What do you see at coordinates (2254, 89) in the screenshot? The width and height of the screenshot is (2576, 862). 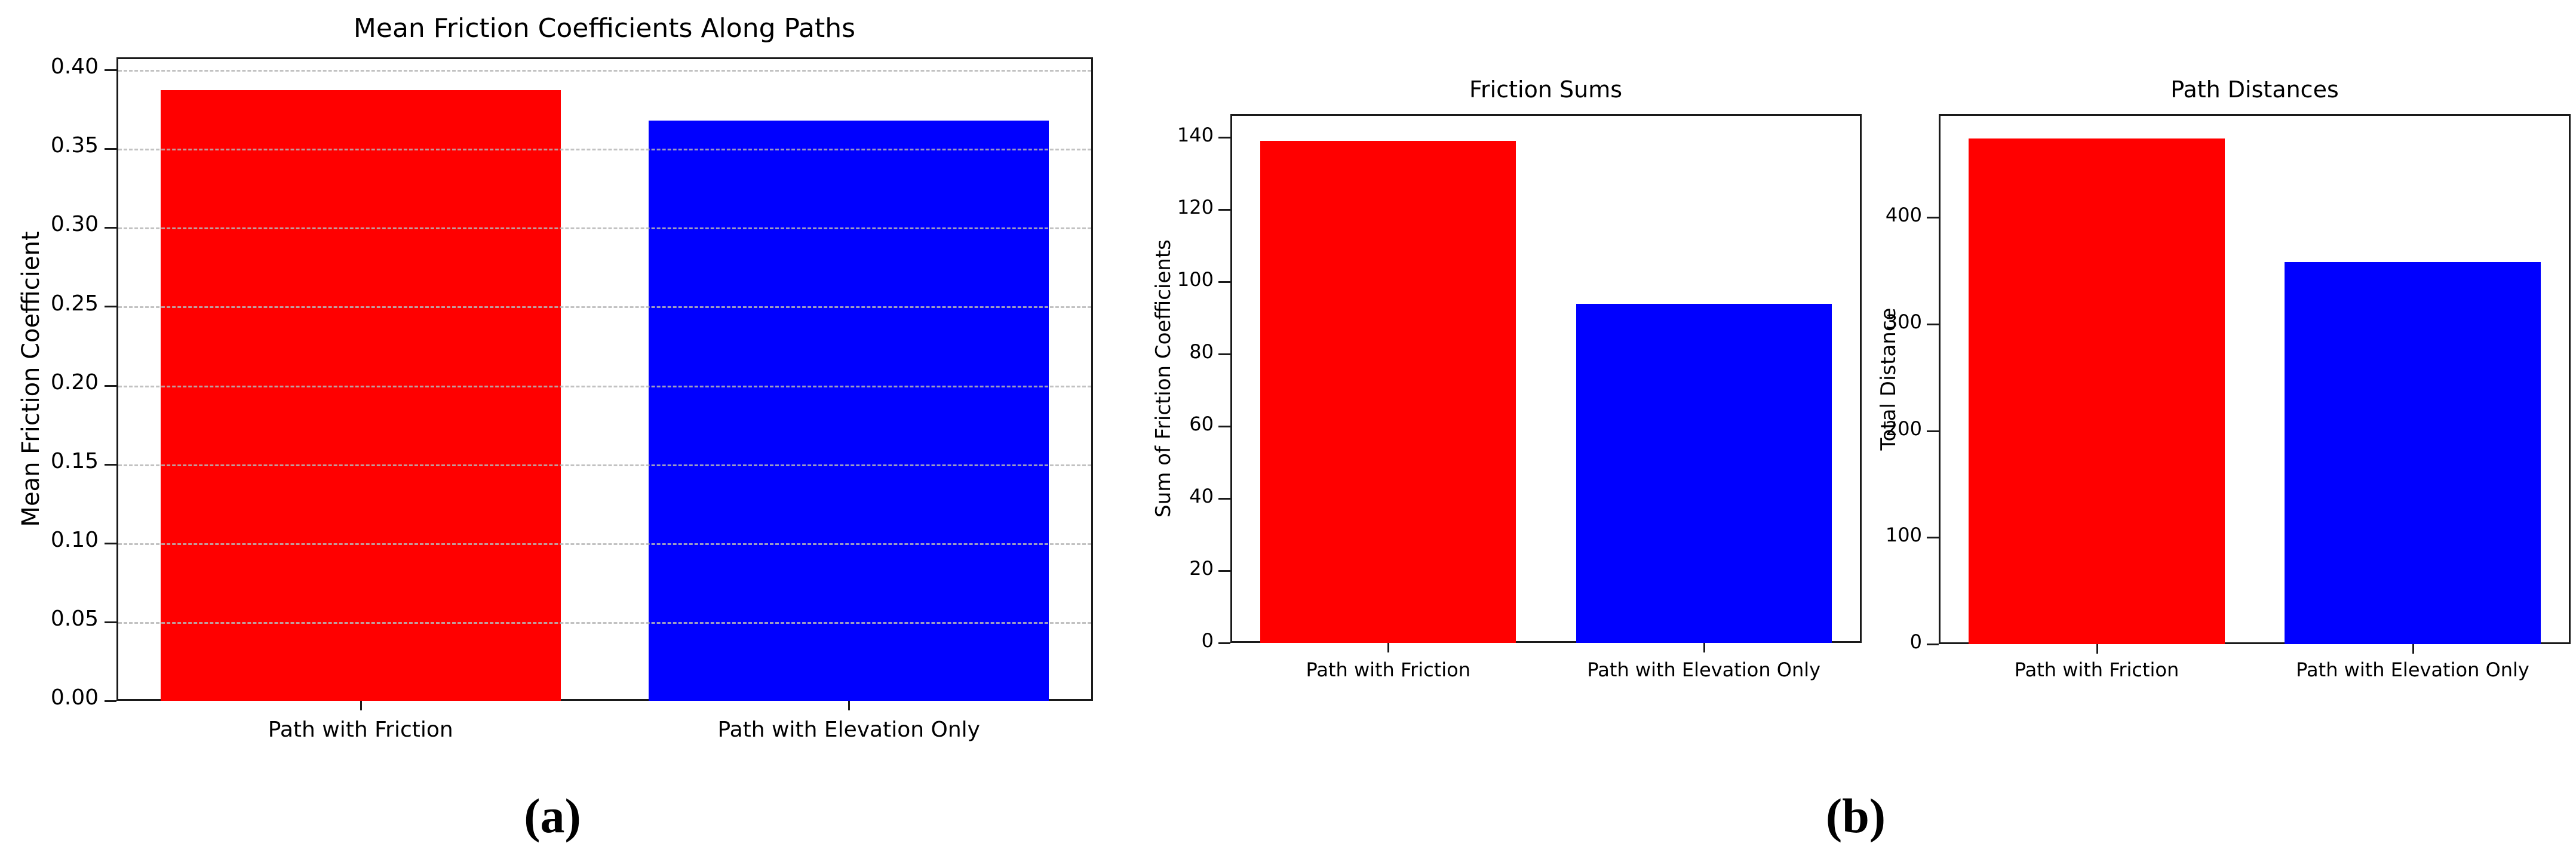 I see `chart-title: Path Distances` at bounding box center [2254, 89].